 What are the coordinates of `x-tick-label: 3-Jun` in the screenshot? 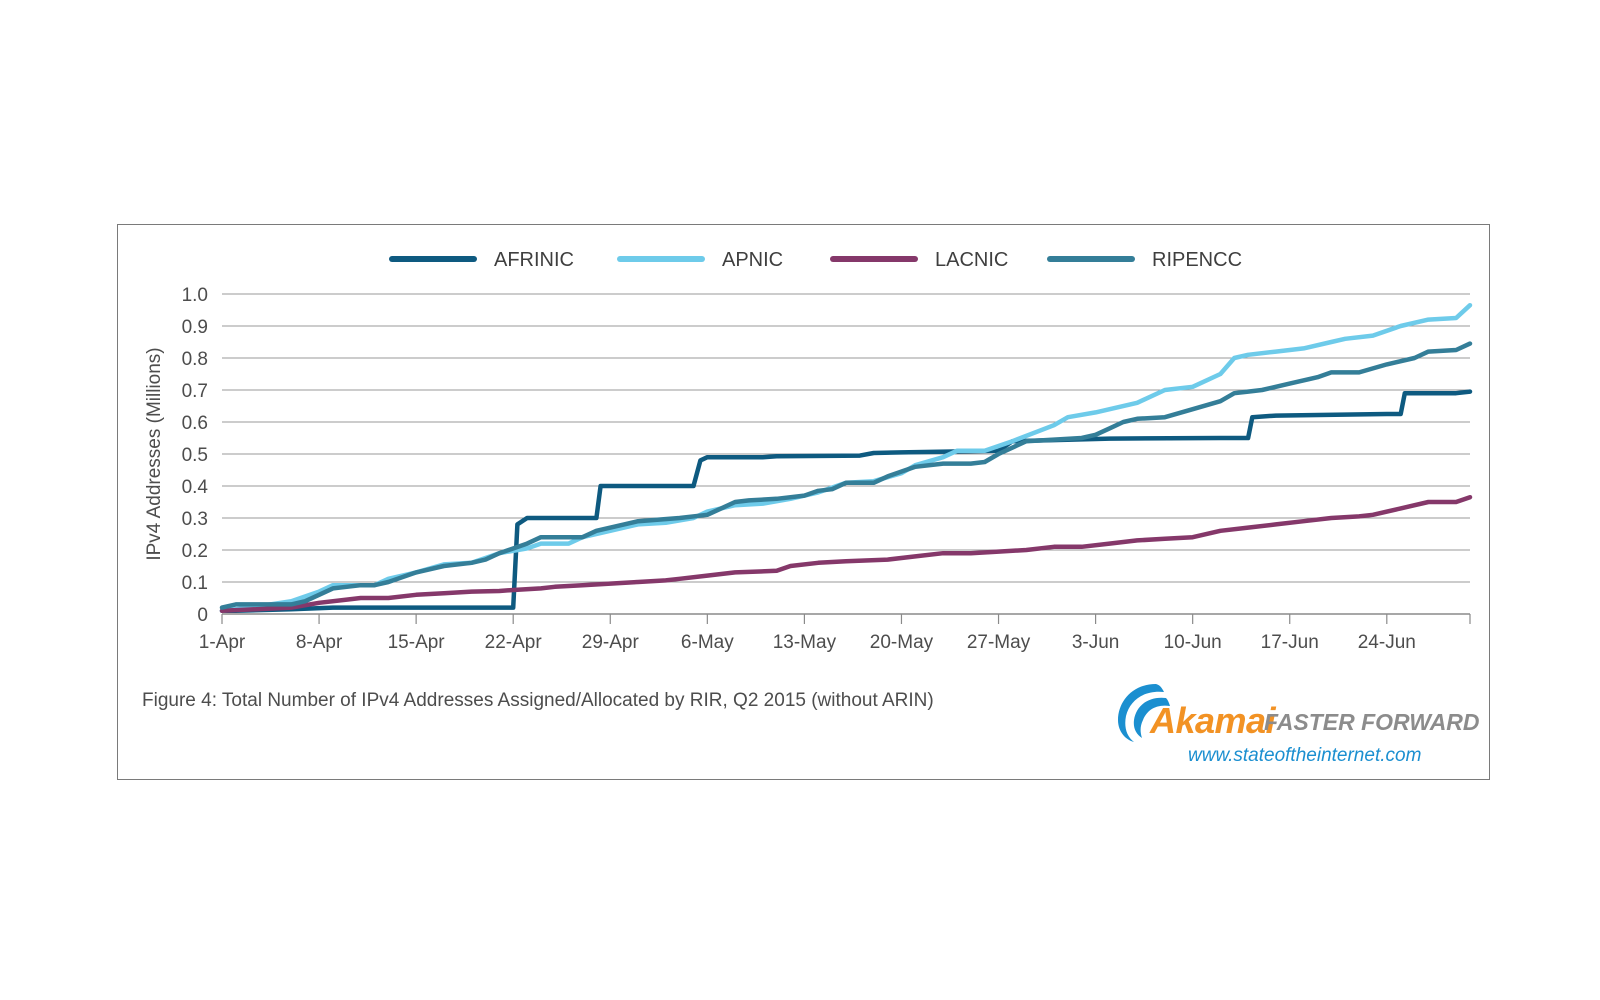 It's located at (1096, 642).